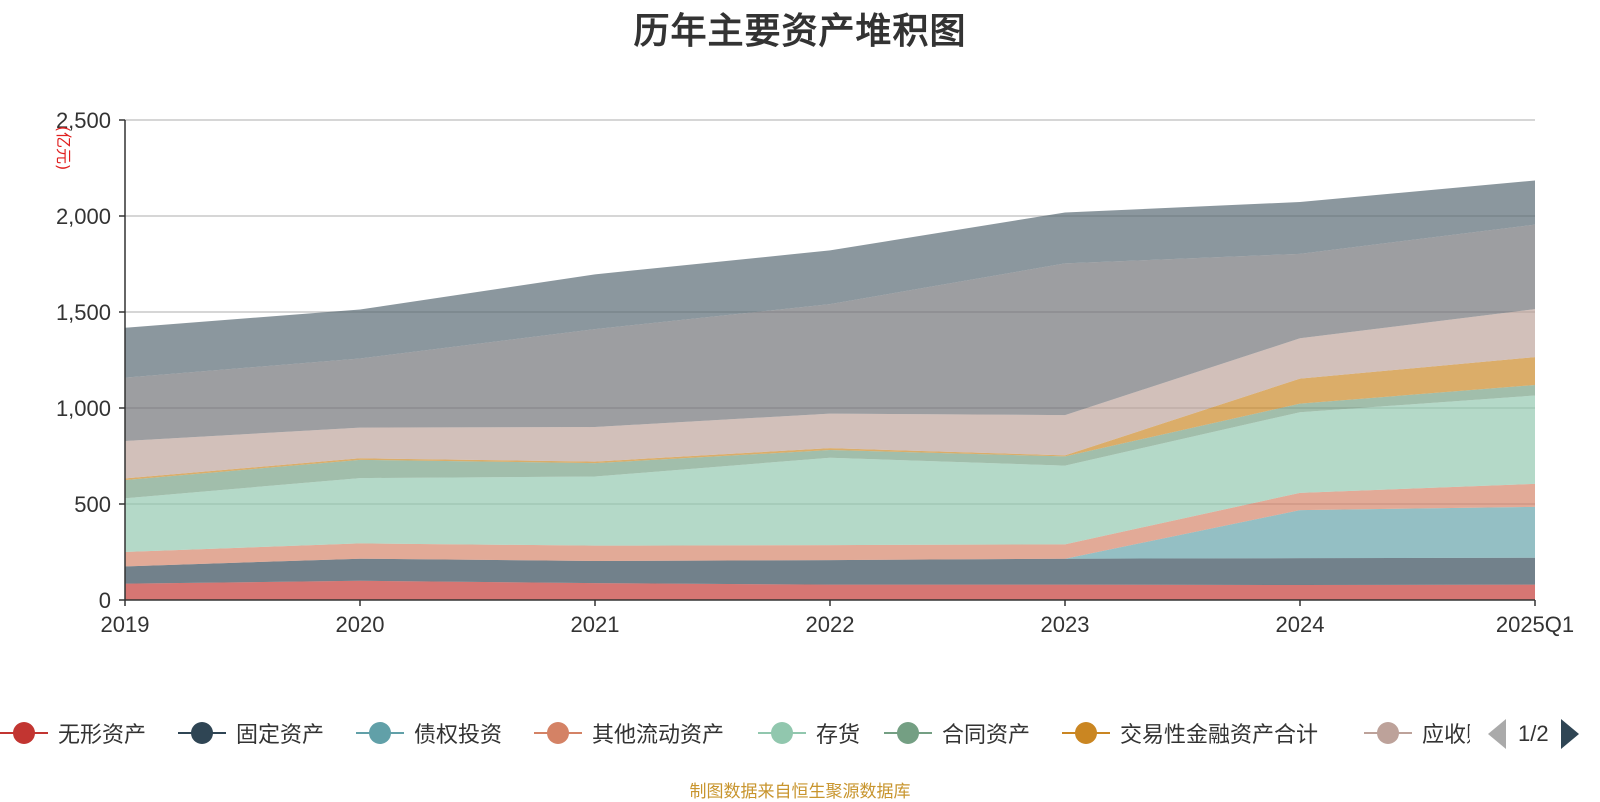 The width and height of the screenshot is (1600, 802). I want to click on legend-page-indicator: 1/2, so click(1533, 733).